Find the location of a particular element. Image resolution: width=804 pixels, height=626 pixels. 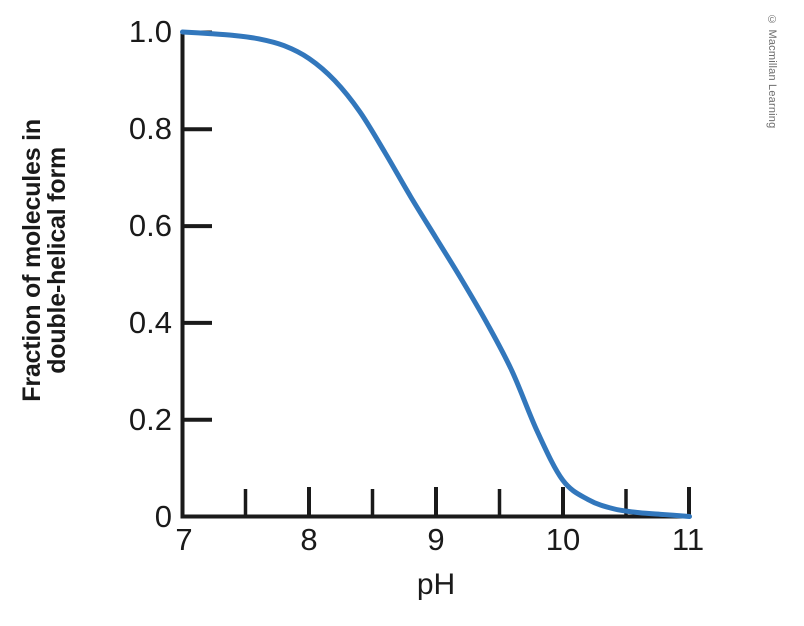

x-tick-label-7: 7 is located at coordinates (184, 539).